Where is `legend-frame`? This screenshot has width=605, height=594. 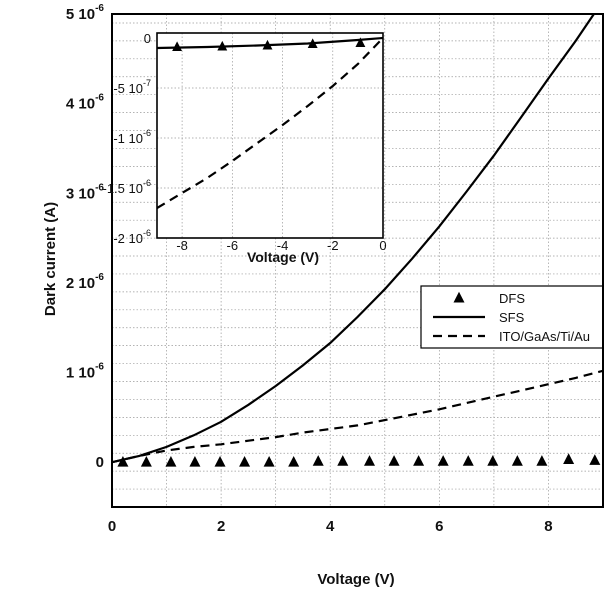
legend-frame is located at coordinates (512, 317).